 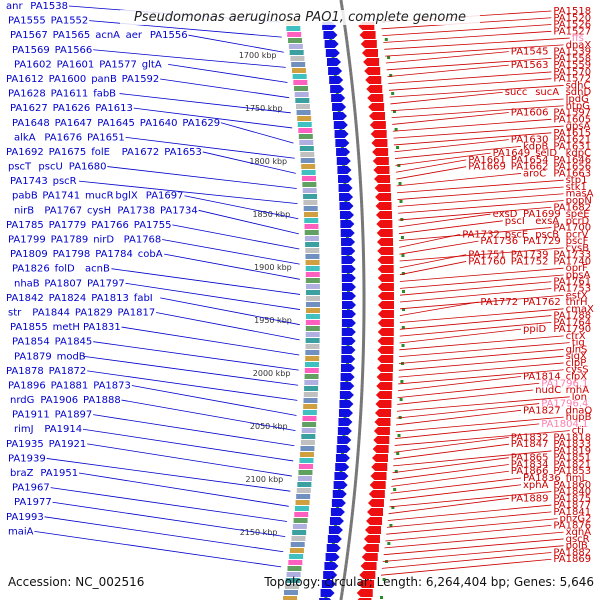 What do you see at coordinates (15, 312) in the screenshot?
I see `gene-label-forward: str` at bounding box center [15, 312].